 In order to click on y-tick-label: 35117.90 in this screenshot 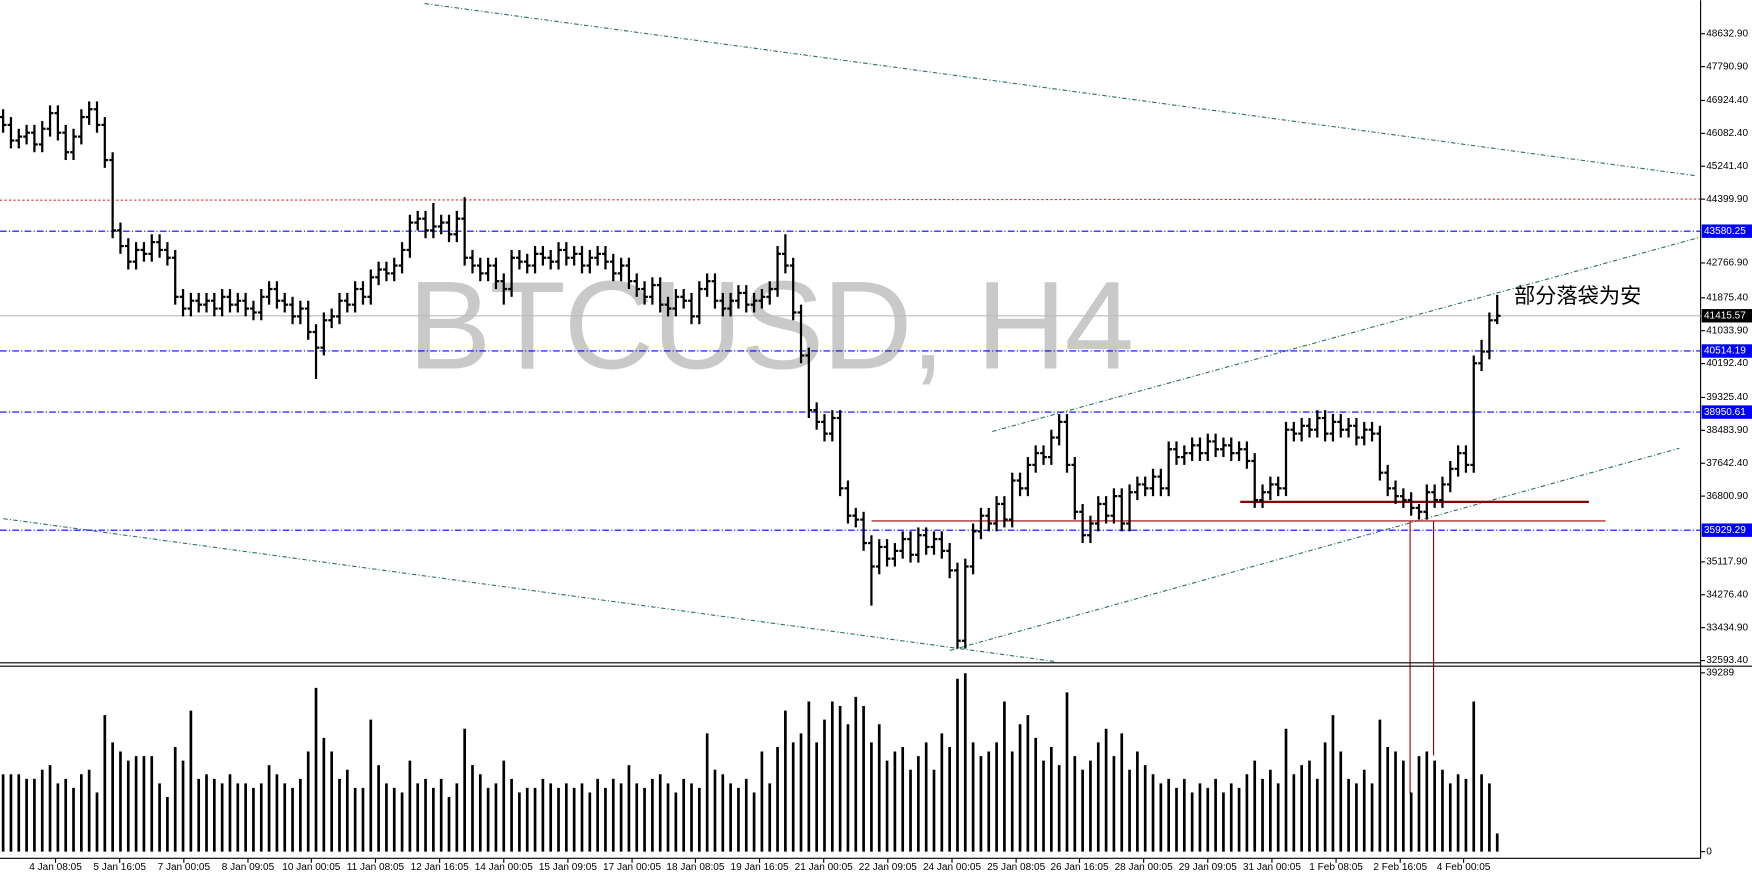, I will do `click(1727, 562)`.